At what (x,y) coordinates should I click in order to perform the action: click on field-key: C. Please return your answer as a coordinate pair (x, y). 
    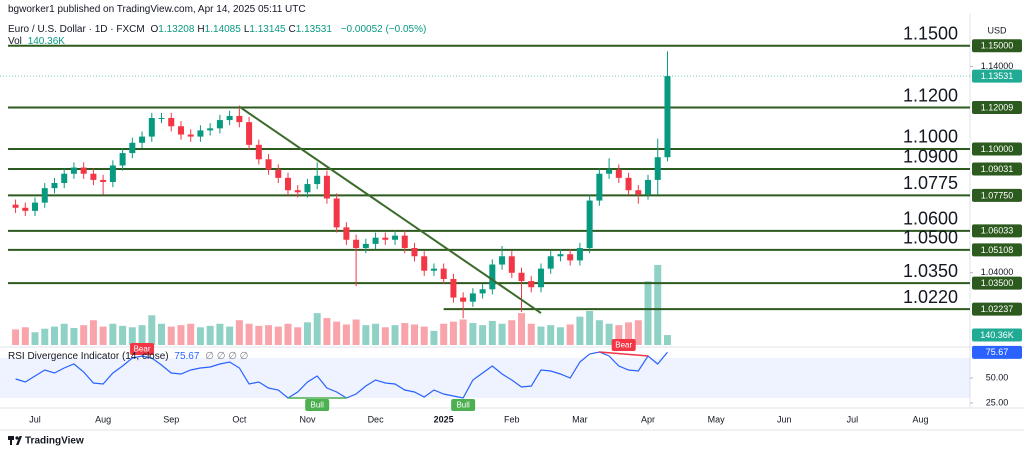
    Looking at the image, I should click on (292, 29).